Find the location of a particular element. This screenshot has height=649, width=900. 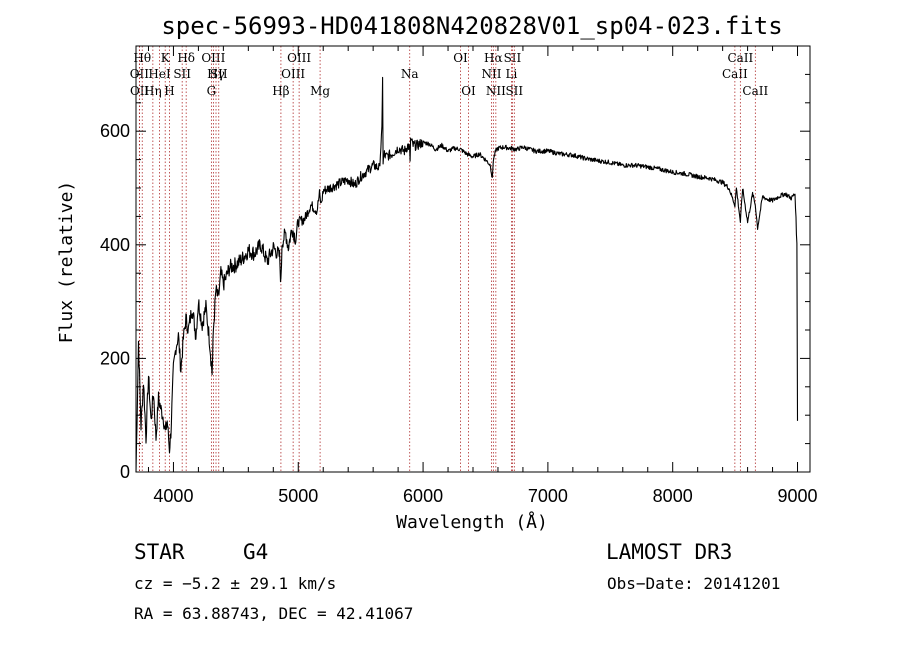

y-tick-label-2: 400 is located at coordinates (115, 245).